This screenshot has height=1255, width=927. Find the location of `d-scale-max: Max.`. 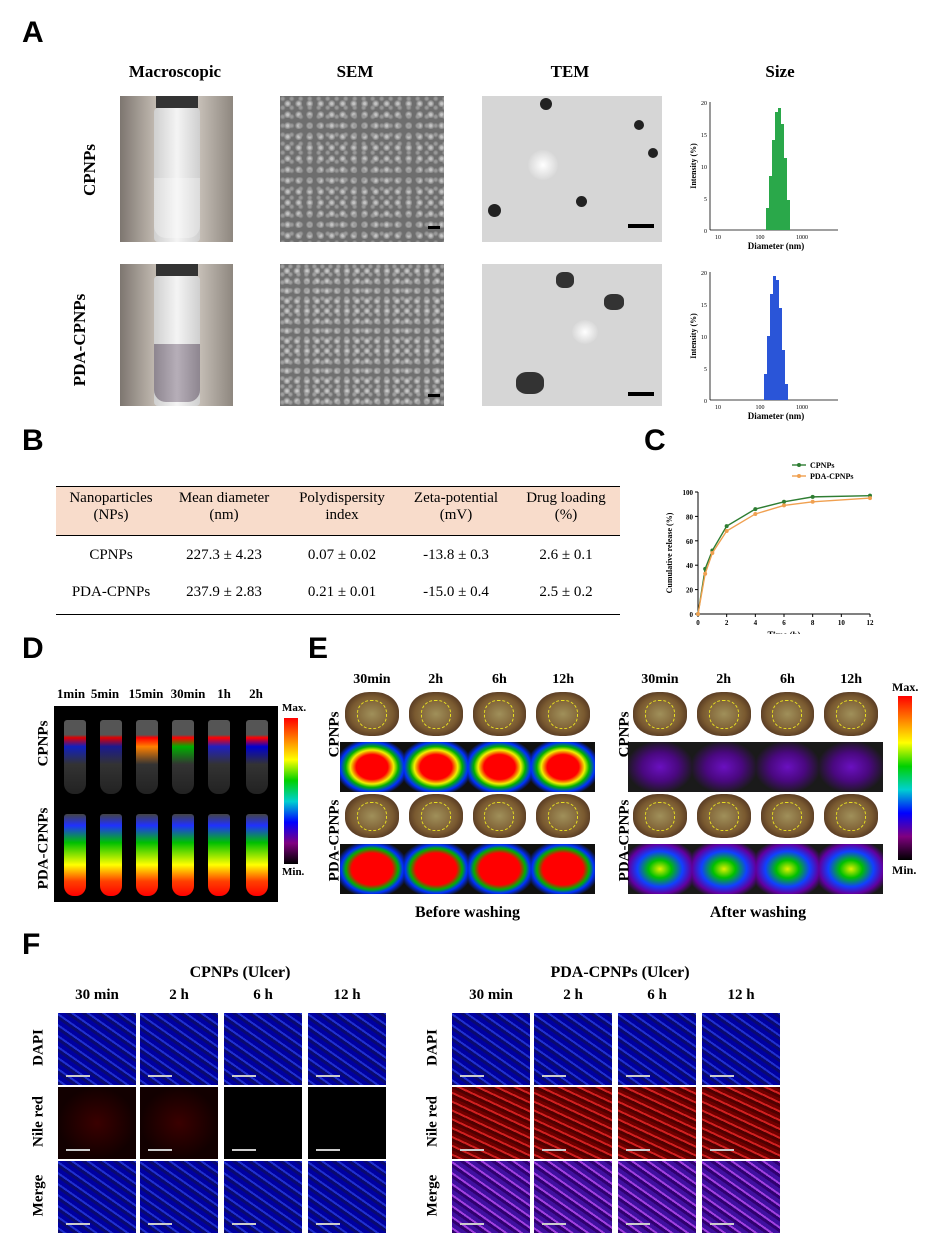

d-scale-max: Max. is located at coordinates (294, 708).